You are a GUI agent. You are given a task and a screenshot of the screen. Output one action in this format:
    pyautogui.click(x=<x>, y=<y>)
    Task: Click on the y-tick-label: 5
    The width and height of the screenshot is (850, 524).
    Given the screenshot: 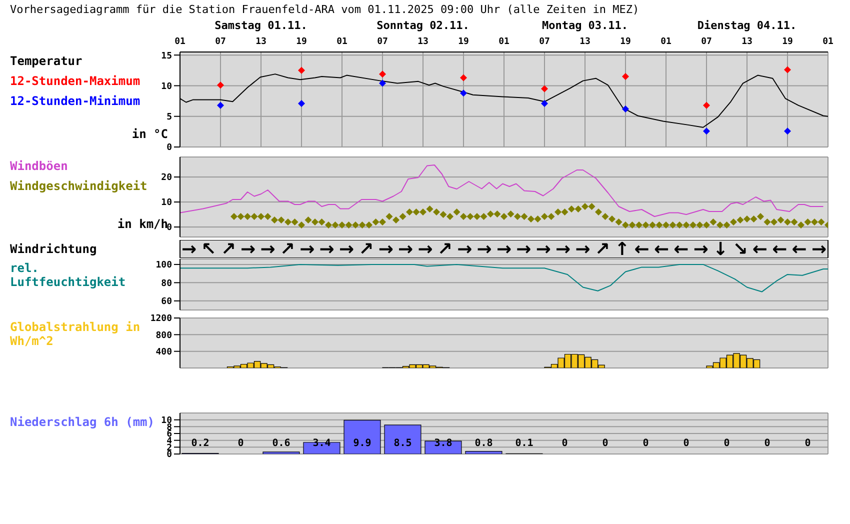 What is the action you would take?
    pyautogui.click(x=169, y=117)
    